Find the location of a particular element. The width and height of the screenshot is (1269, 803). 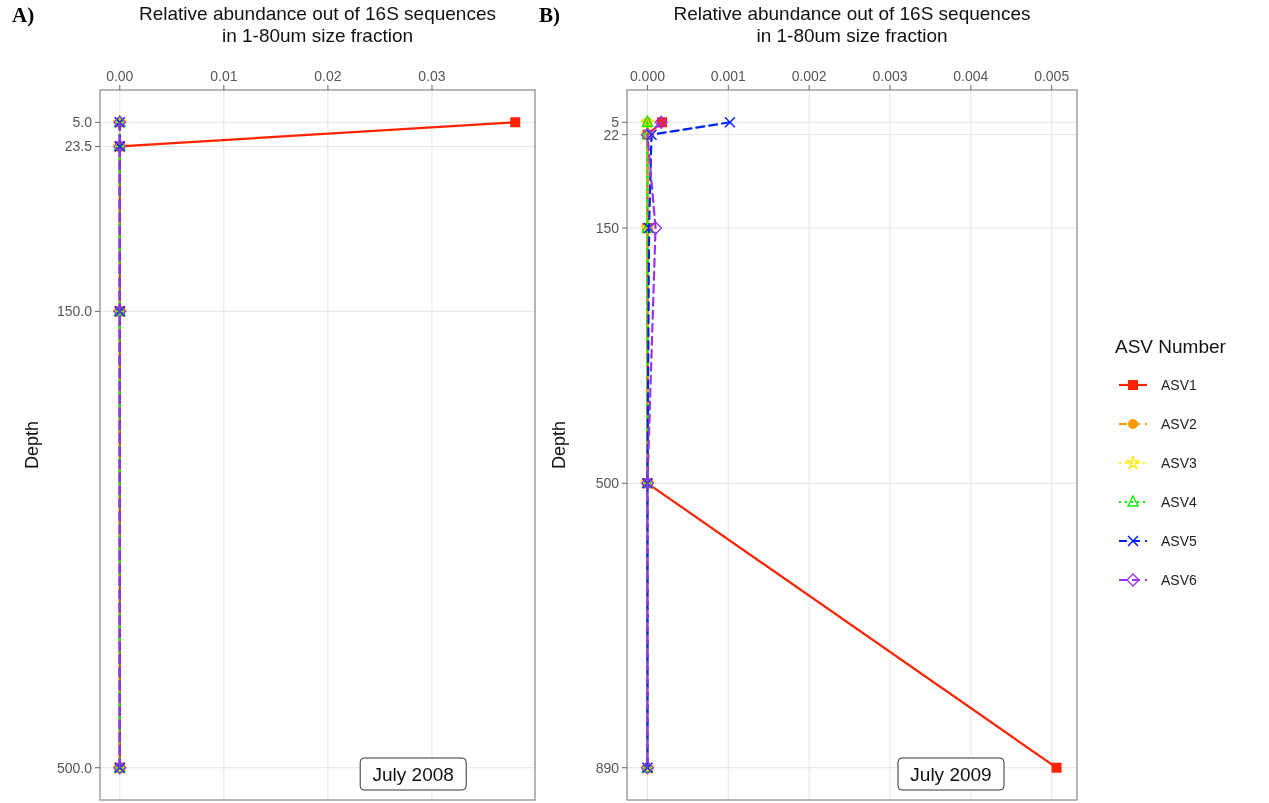

x-tick-label: 0.03 is located at coordinates (432, 76).